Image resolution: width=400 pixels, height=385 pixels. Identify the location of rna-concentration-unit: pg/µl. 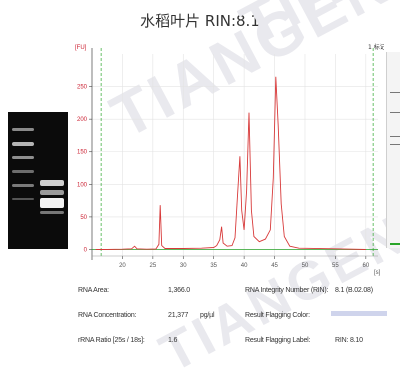
(207, 315).